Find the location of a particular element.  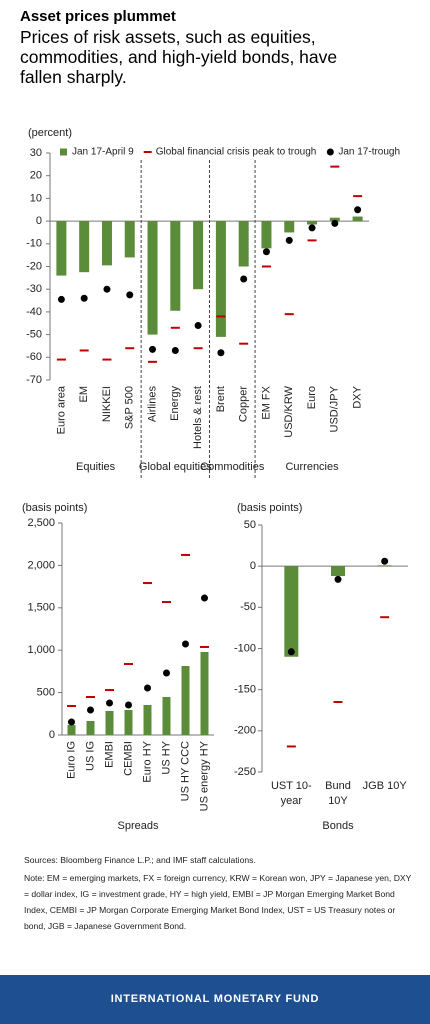

y-tick-label: -100 is located at coordinates (245, 648).